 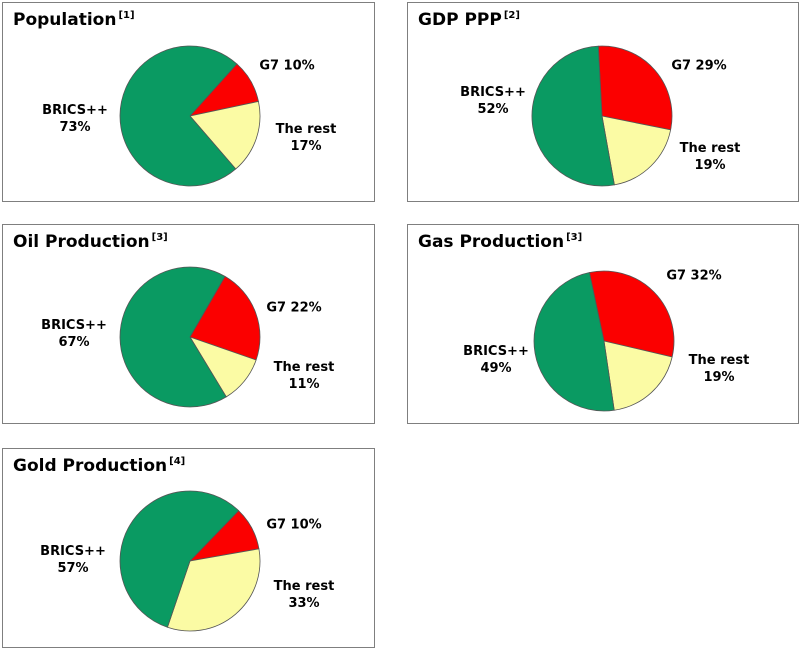 I want to click on slice-label-g7: G7 32%, so click(x=693, y=277).